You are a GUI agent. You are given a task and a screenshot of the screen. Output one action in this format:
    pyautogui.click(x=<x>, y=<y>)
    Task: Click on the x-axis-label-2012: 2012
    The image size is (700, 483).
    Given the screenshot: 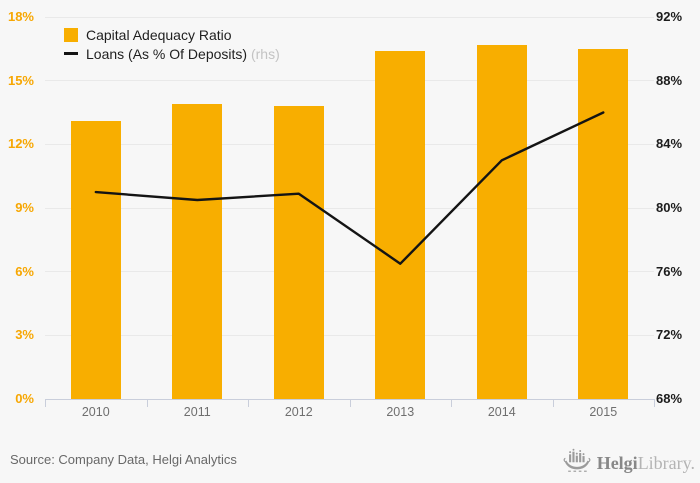 What is the action you would take?
    pyautogui.click(x=298, y=412)
    